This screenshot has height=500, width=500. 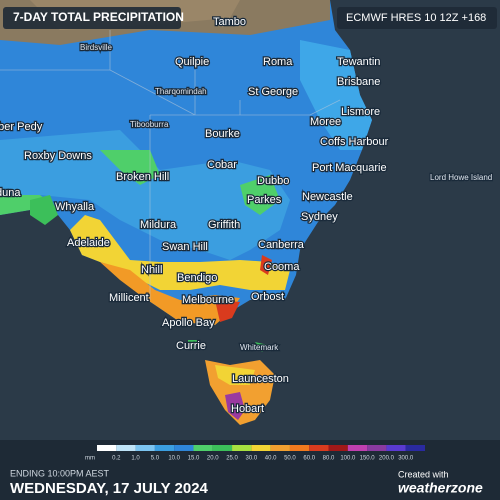 I want to click on place-label: Quilpie, so click(x=192, y=62).